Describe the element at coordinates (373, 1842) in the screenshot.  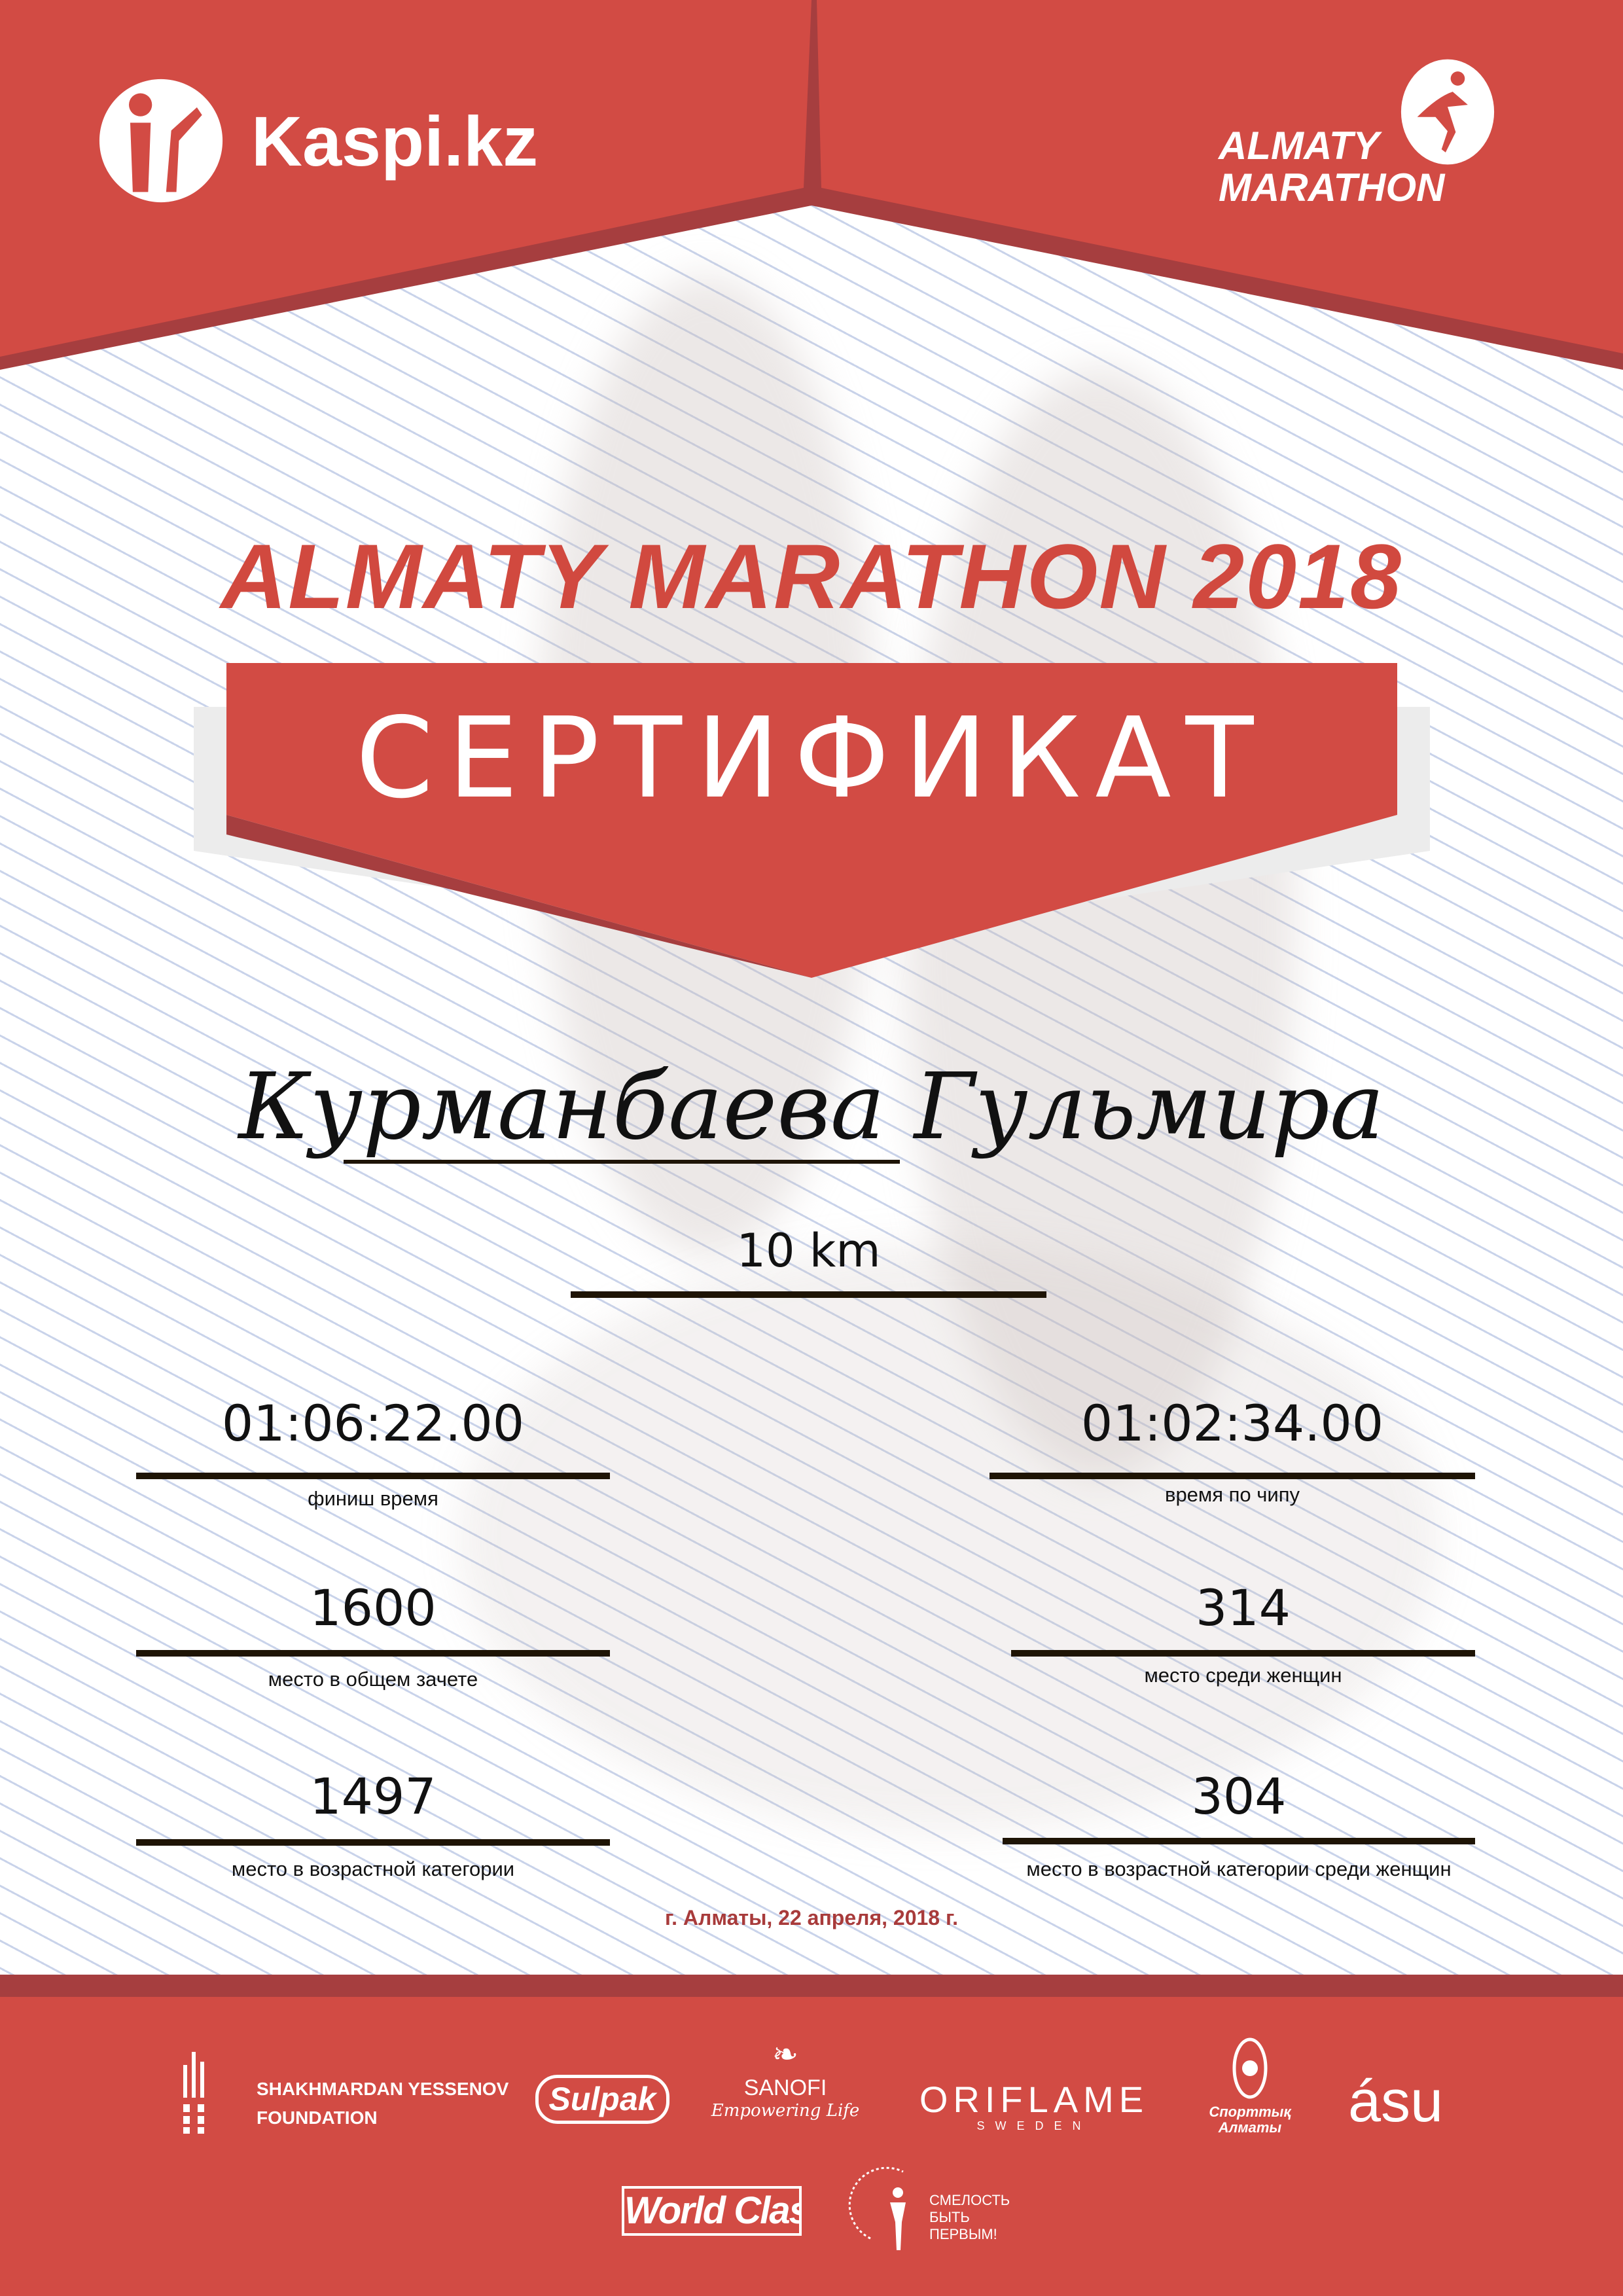
I see `age-place-line` at that location.